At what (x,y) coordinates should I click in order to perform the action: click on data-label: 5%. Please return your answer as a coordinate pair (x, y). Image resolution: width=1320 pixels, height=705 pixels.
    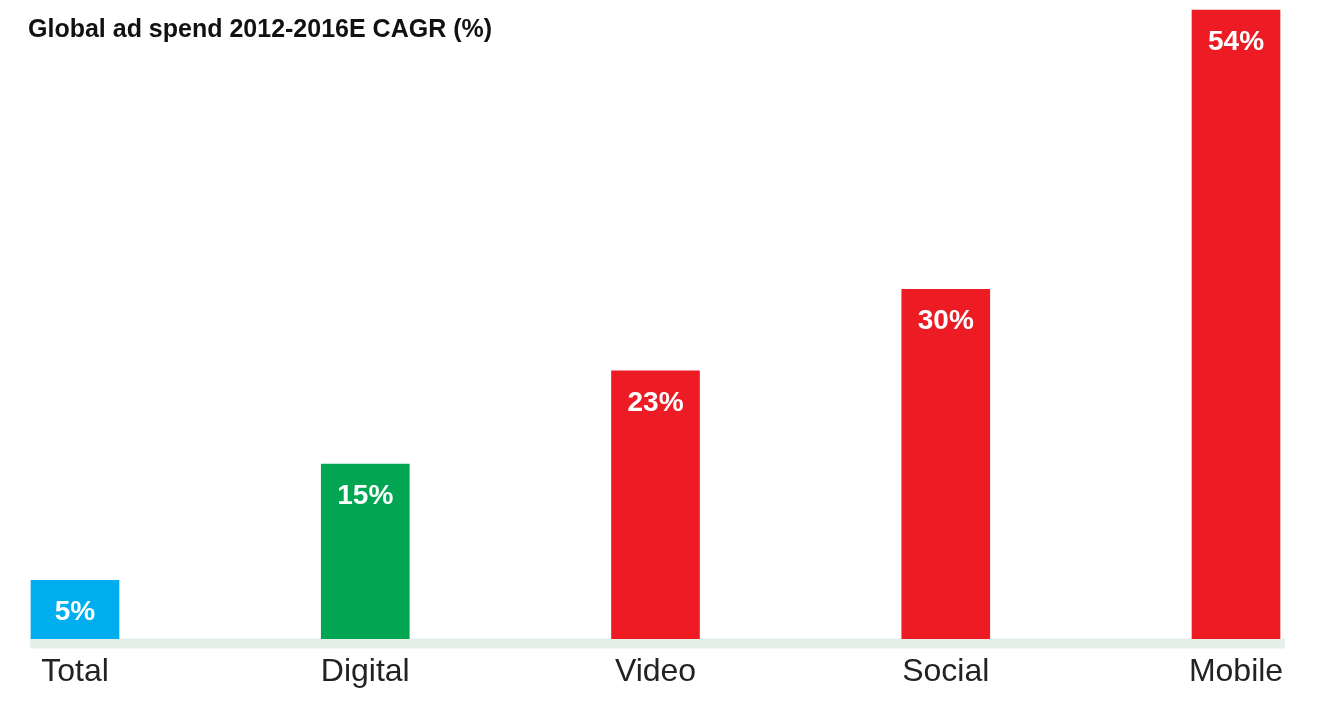
    Looking at the image, I should click on (75, 611).